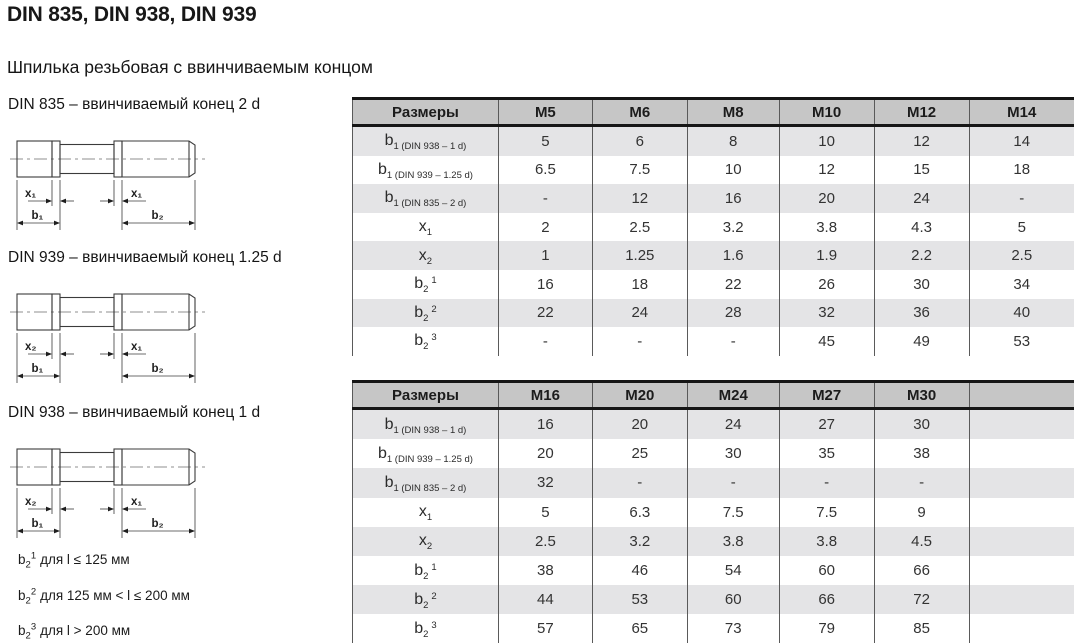 The width and height of the screenshot is (1074, 643). Describe the element at coordinates (826, 395) in the screenshot. I see `column-header: M27` at that location.